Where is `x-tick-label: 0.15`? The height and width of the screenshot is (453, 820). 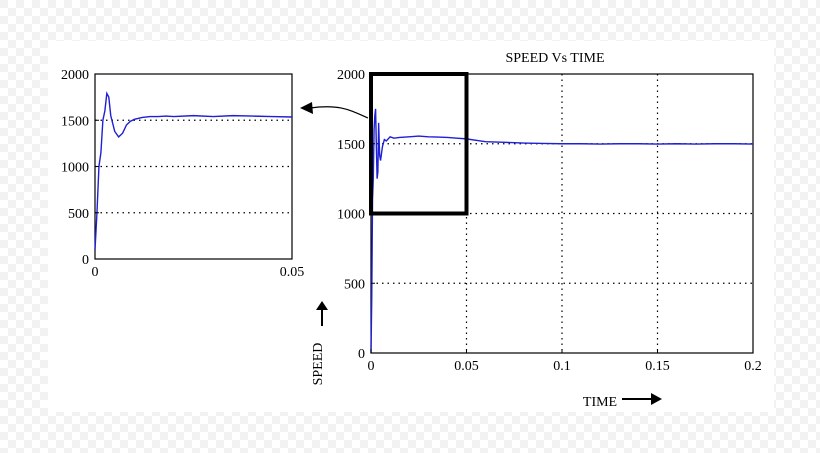 x-tick-label: 0.15 is located at coordinates (657, 366).